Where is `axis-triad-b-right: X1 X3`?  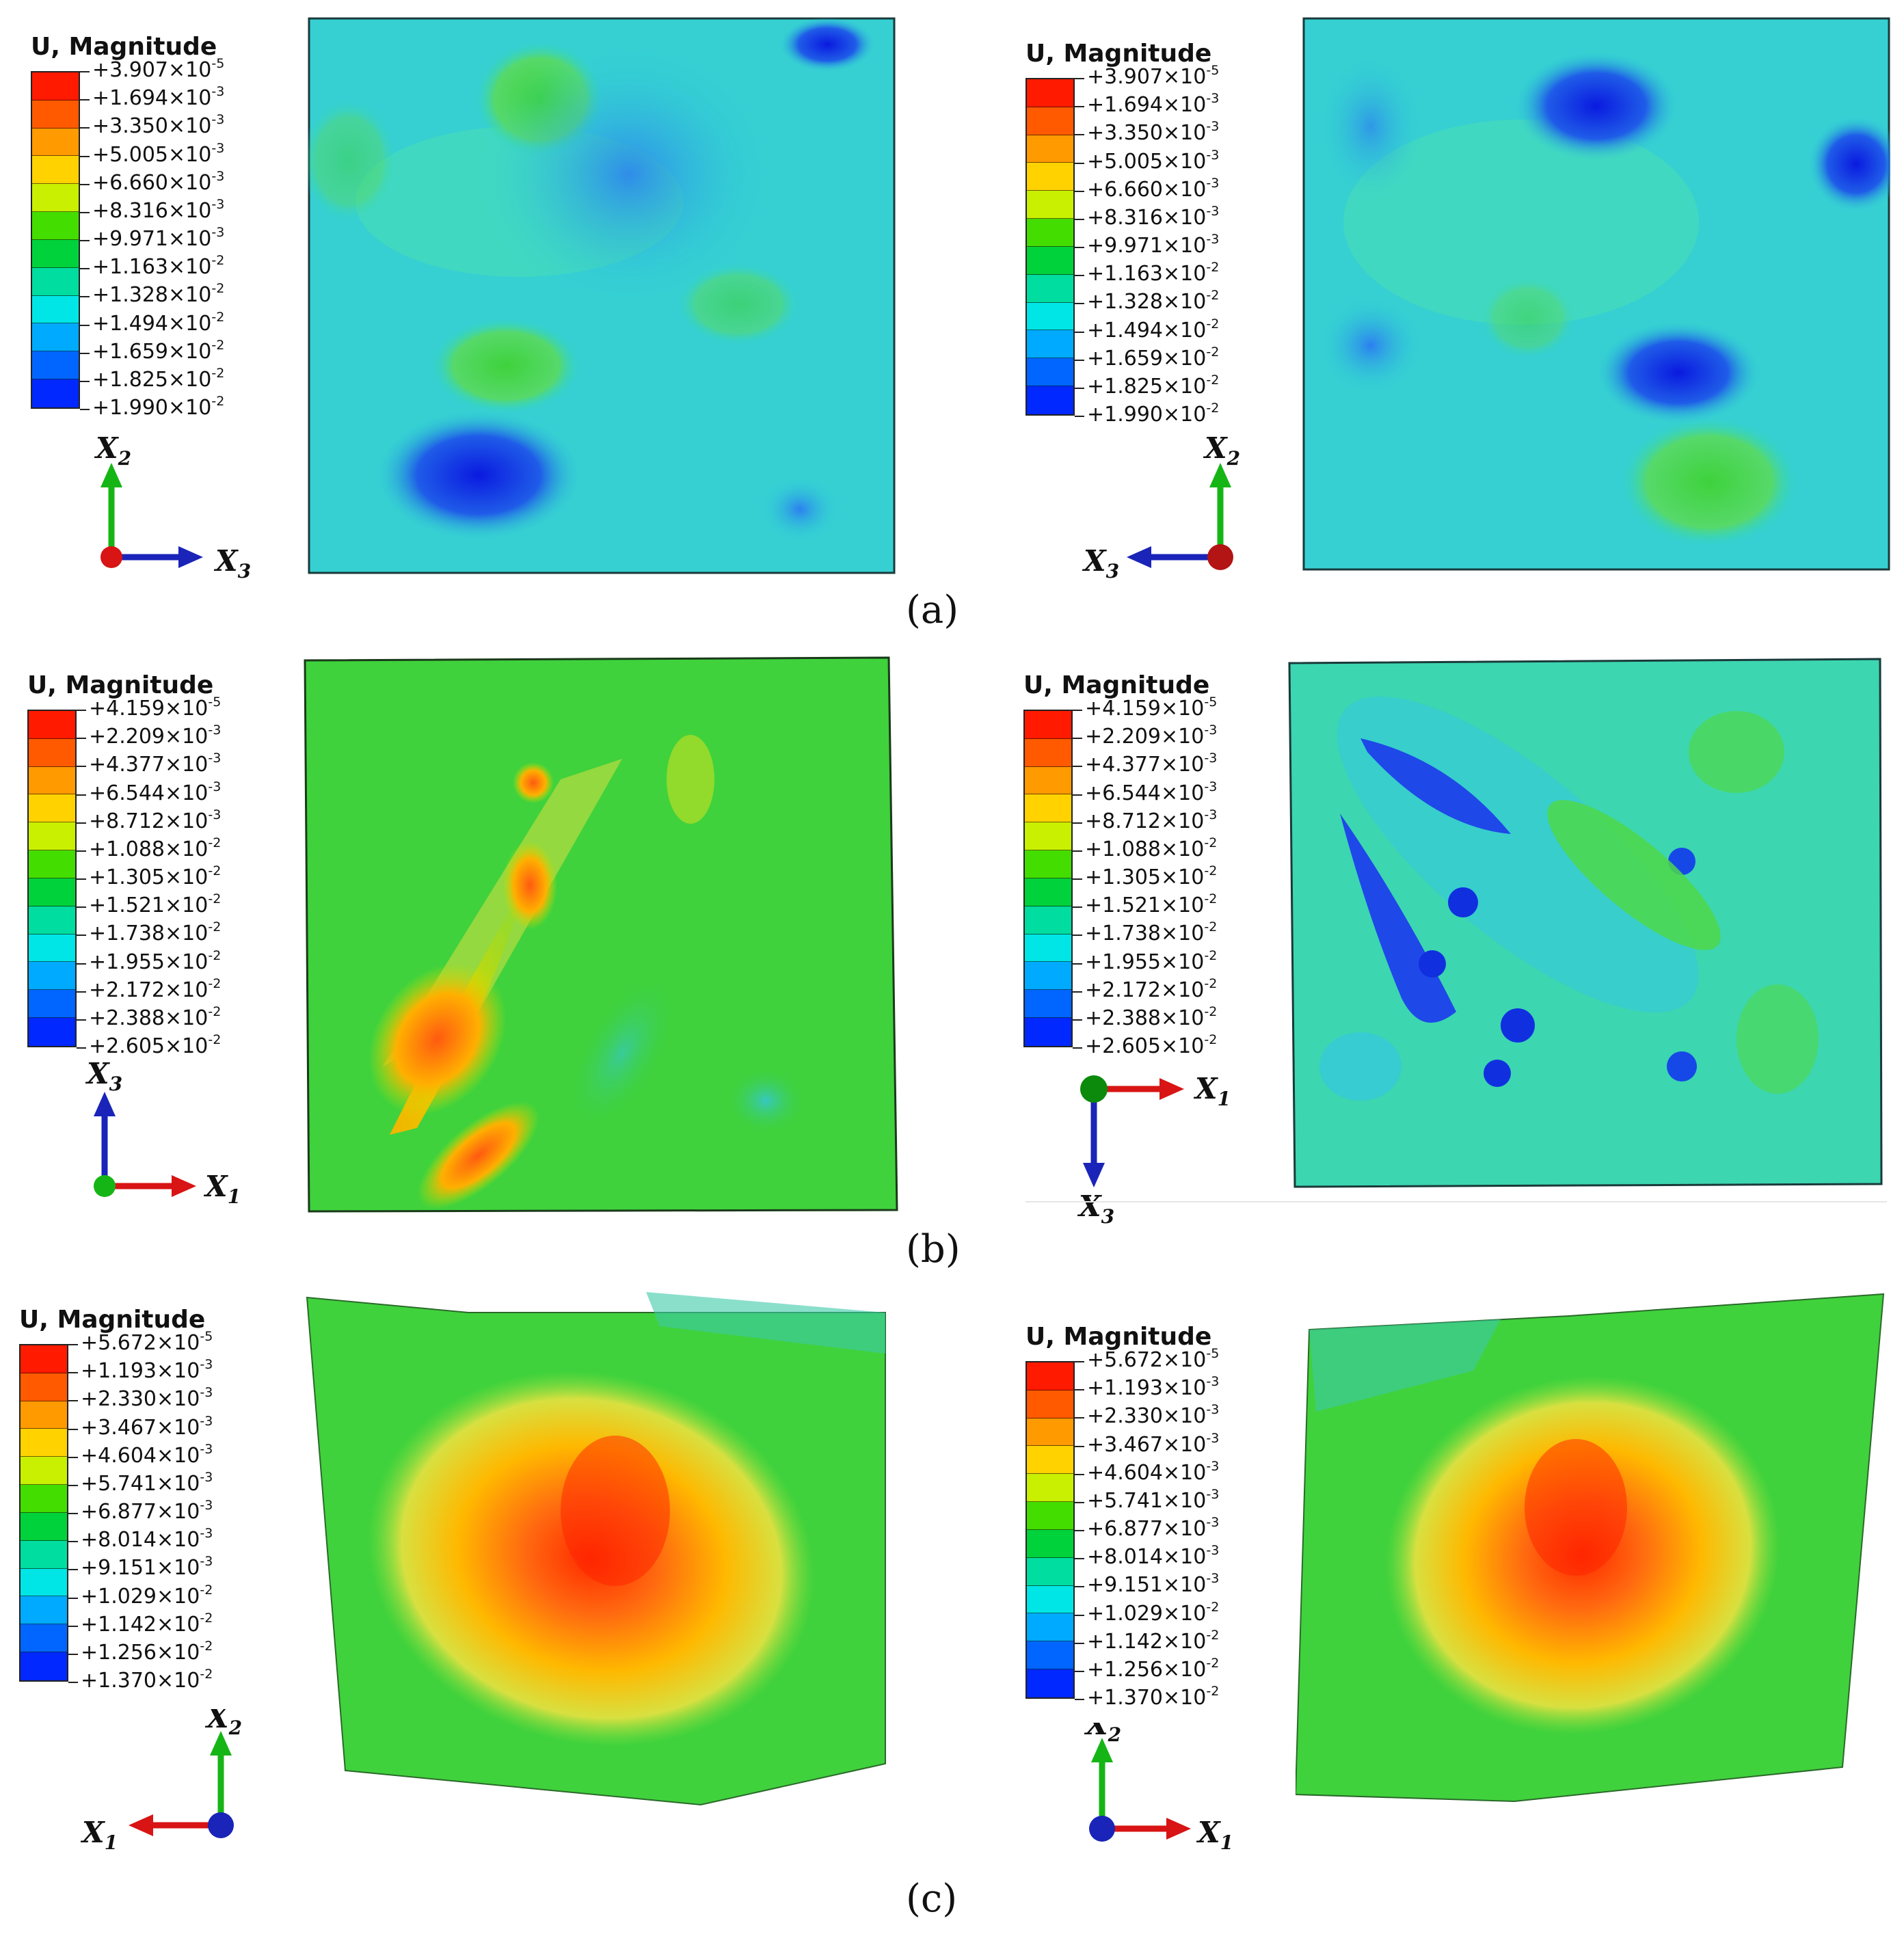
axis-triad-b-right: X1 X3 is located at coordinates (1154, 1148).